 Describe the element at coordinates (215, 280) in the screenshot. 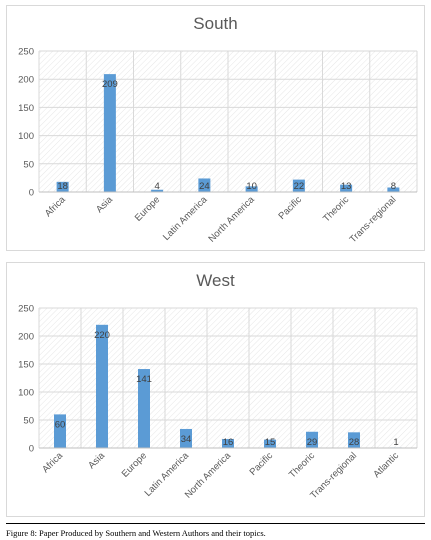

I see `chart-title: West` at that location.